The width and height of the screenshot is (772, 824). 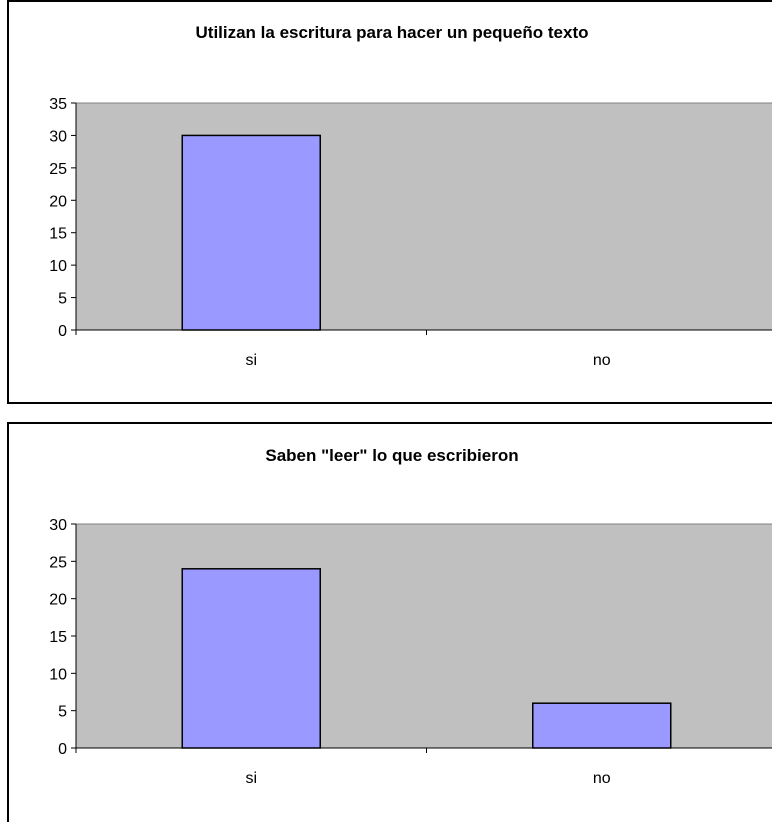 I want to click on y-tick-label: 35, so click(x=58, y=104).